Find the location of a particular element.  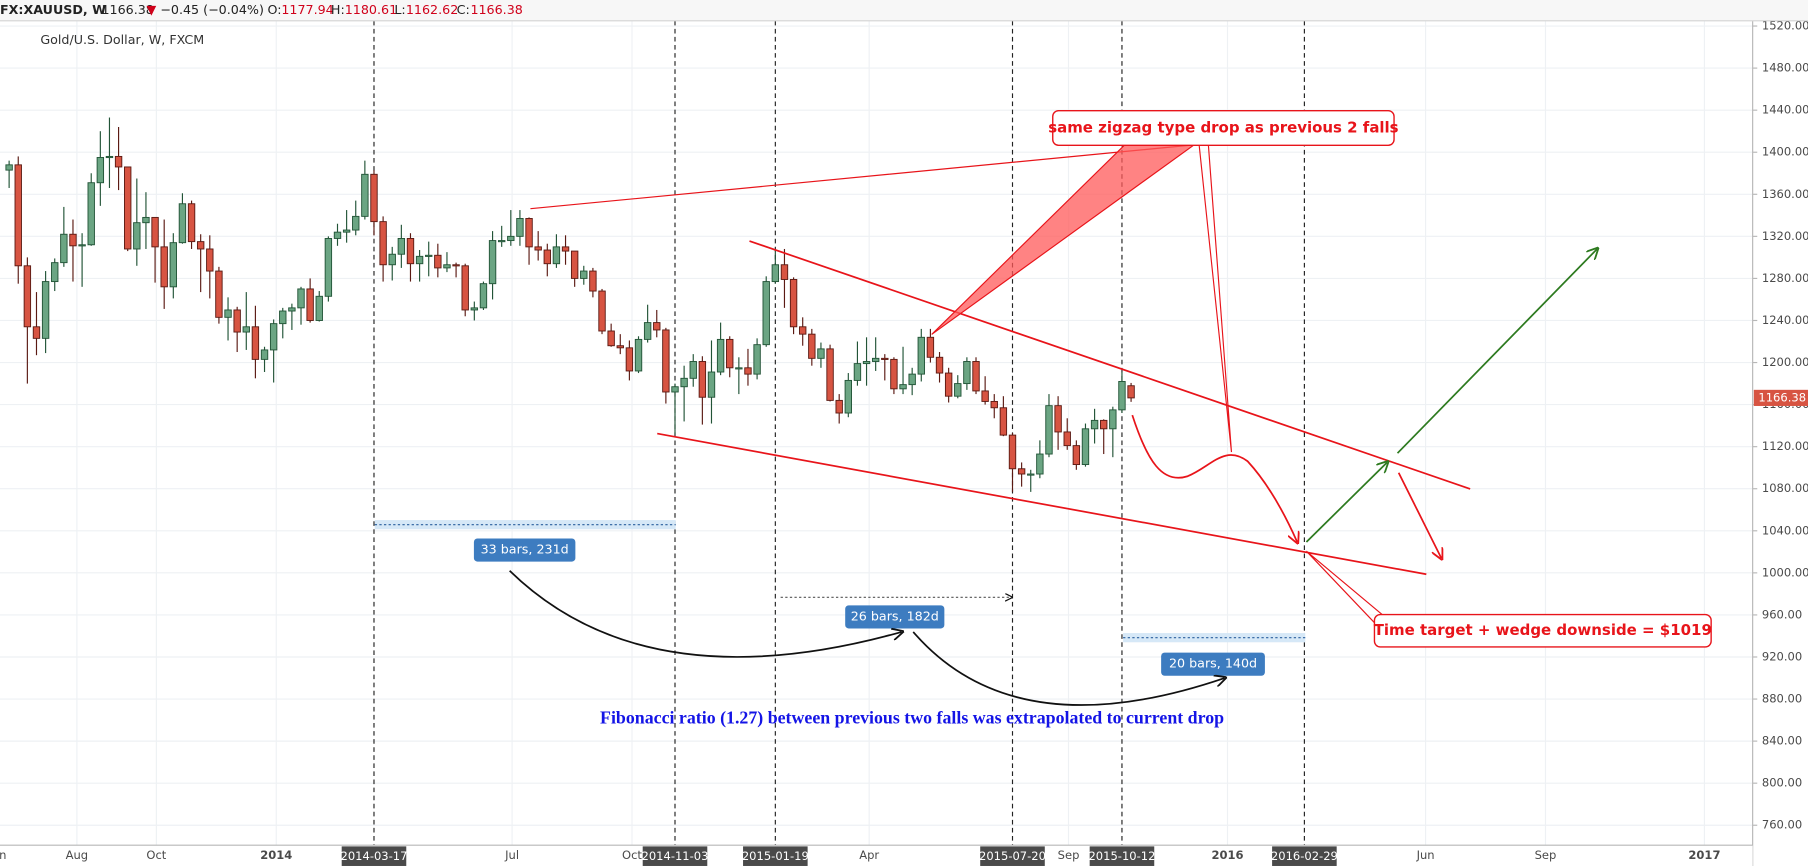

price-axis is located at coordinates (1780, 443).